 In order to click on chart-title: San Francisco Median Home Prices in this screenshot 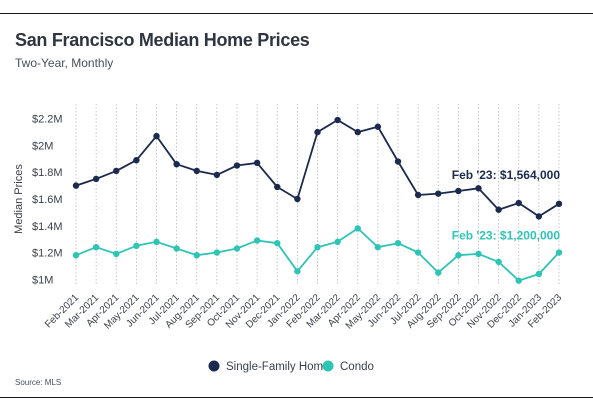, I will do `click(162, 40)`.